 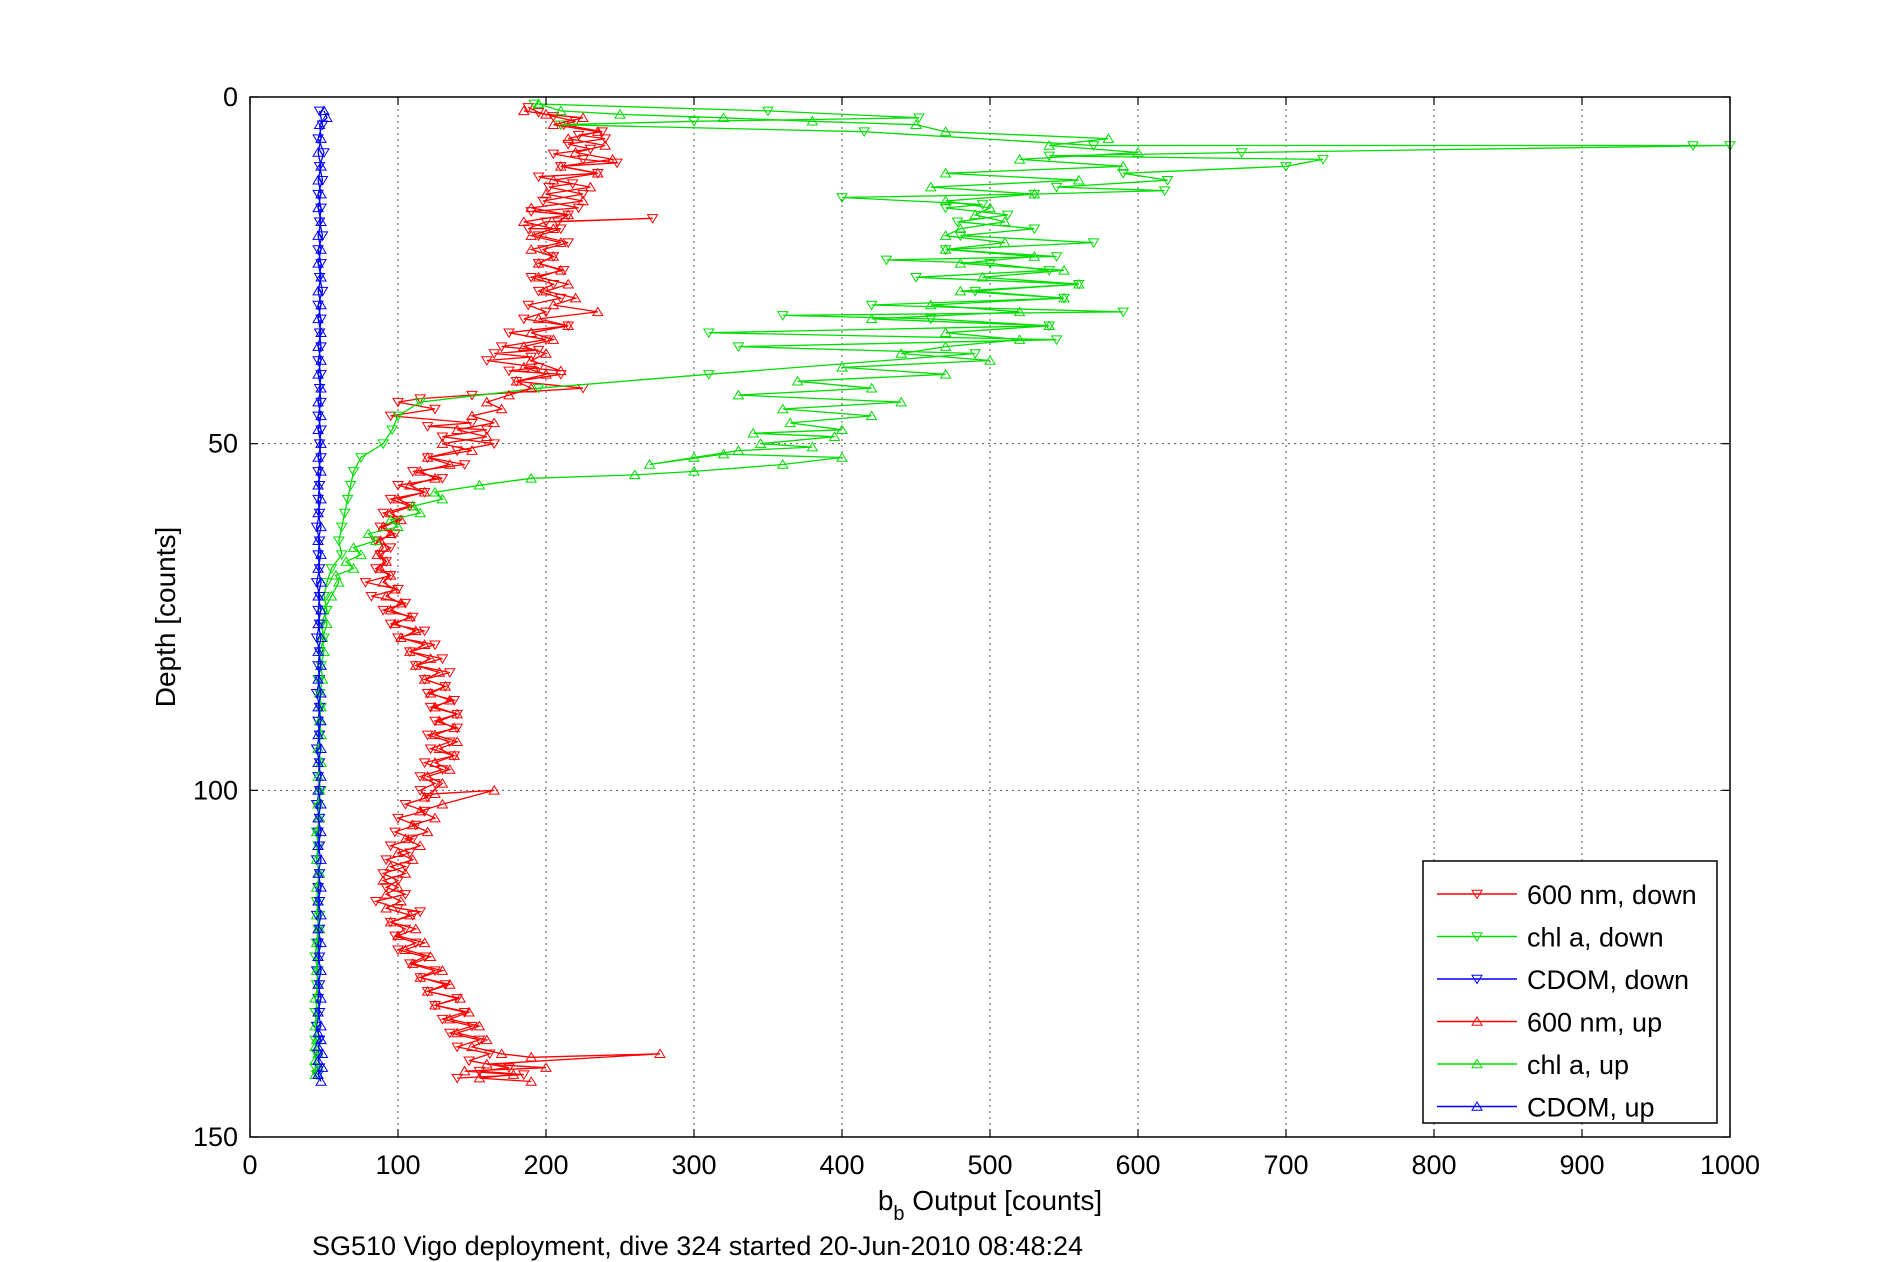 I want to click on x-axis-title: bb Output [counts], so click(x=990, y=1205).